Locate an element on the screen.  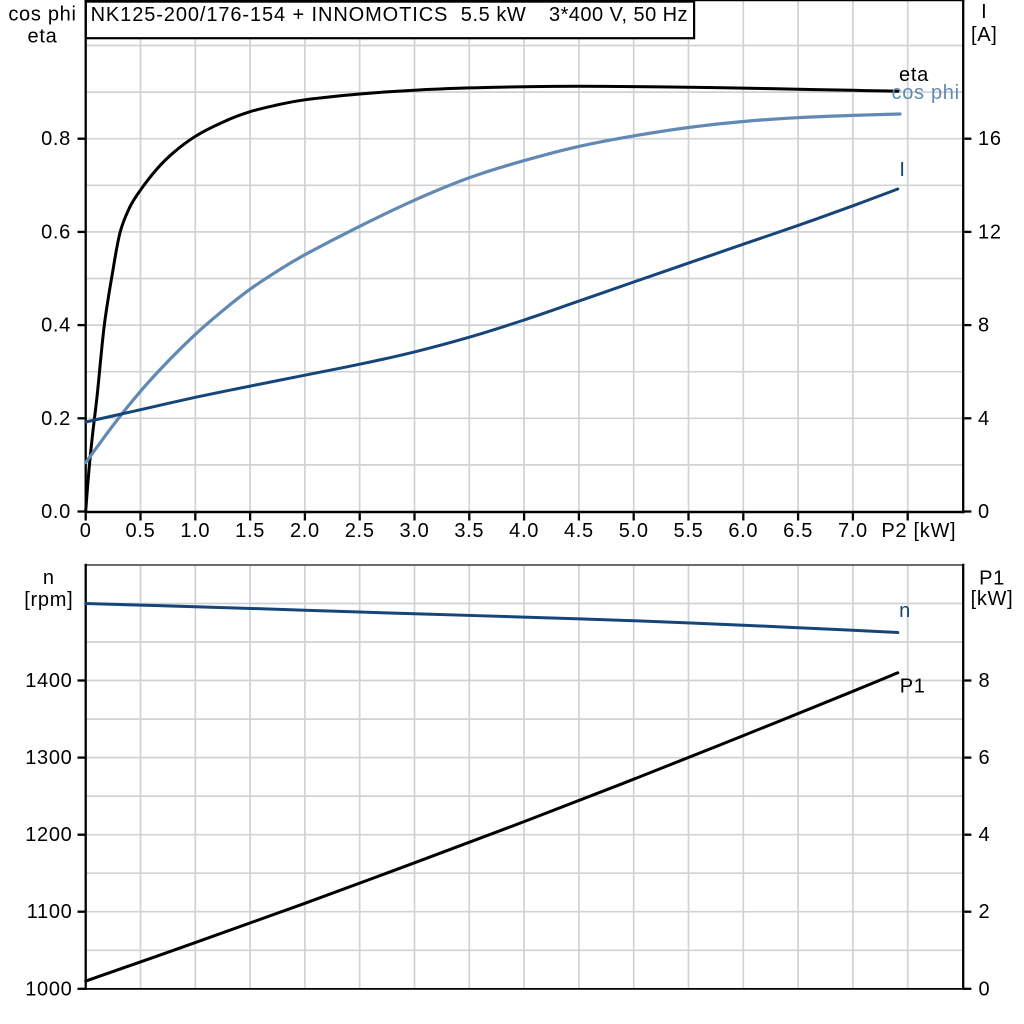
svg-text: 16 is located at coordinates (990, 139).